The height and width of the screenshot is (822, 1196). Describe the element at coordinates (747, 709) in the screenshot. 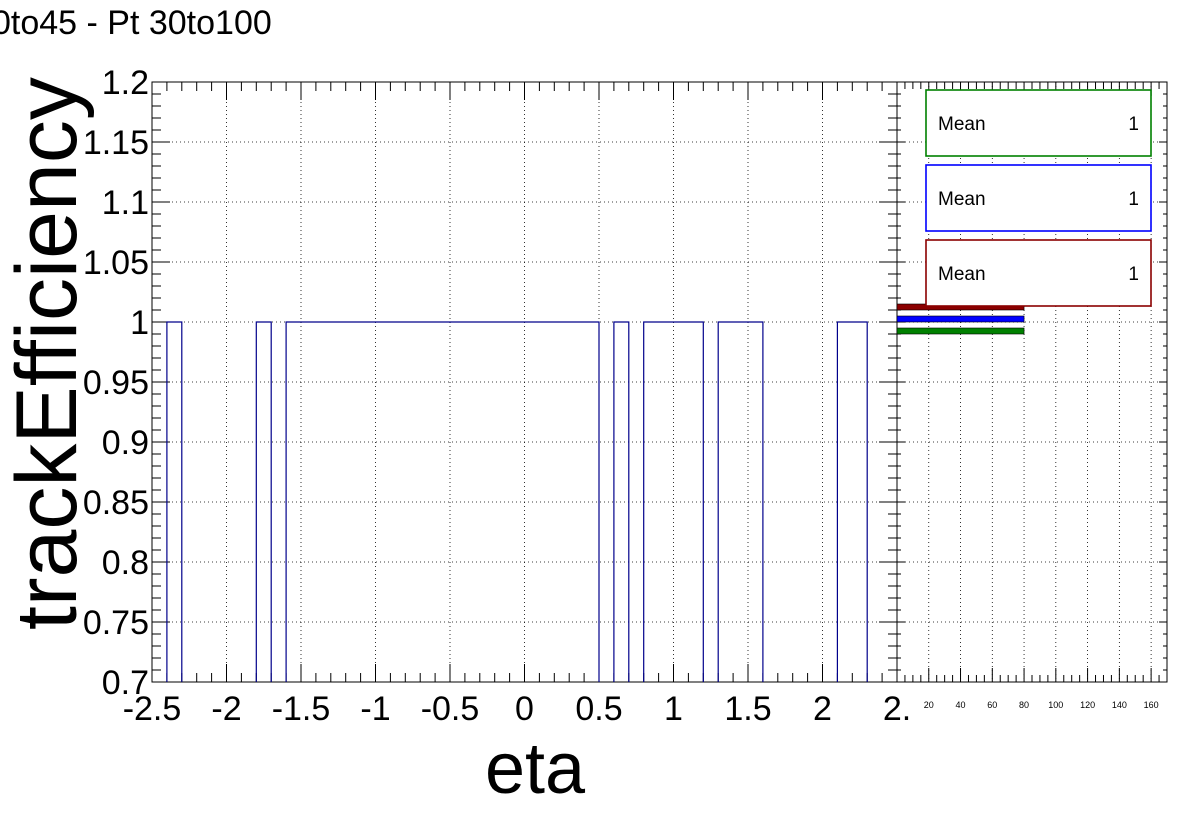

I see `x-tick-label: 1.5` at that location.